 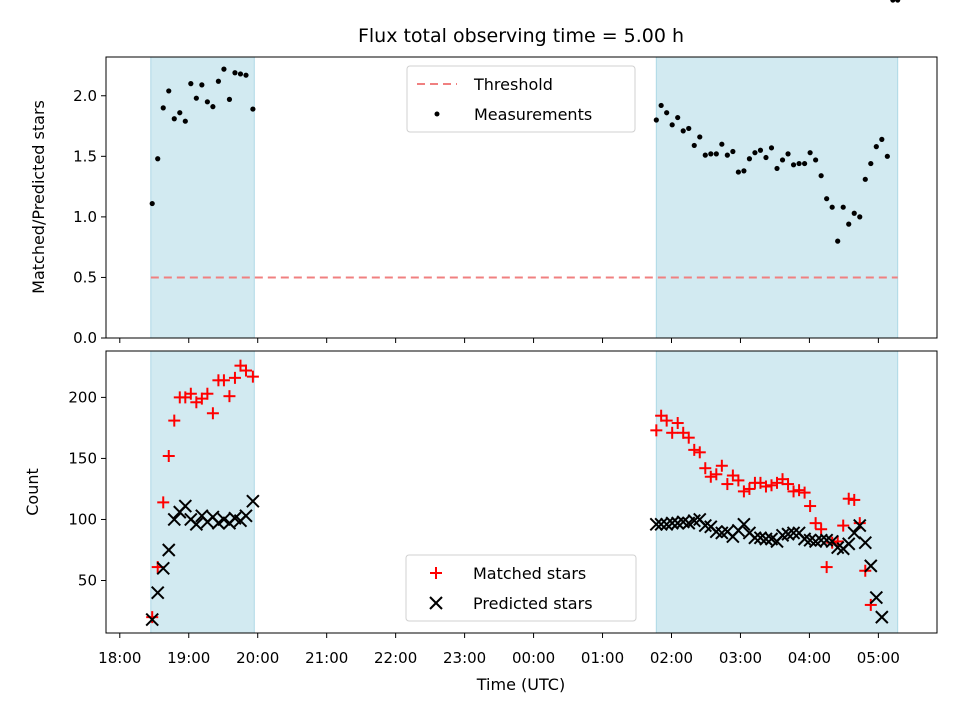 What do you see at coordinates (520, 684) in the screenshot?
I see `x-axis-label: Time (UTC)` at bounding box center [520, 684].